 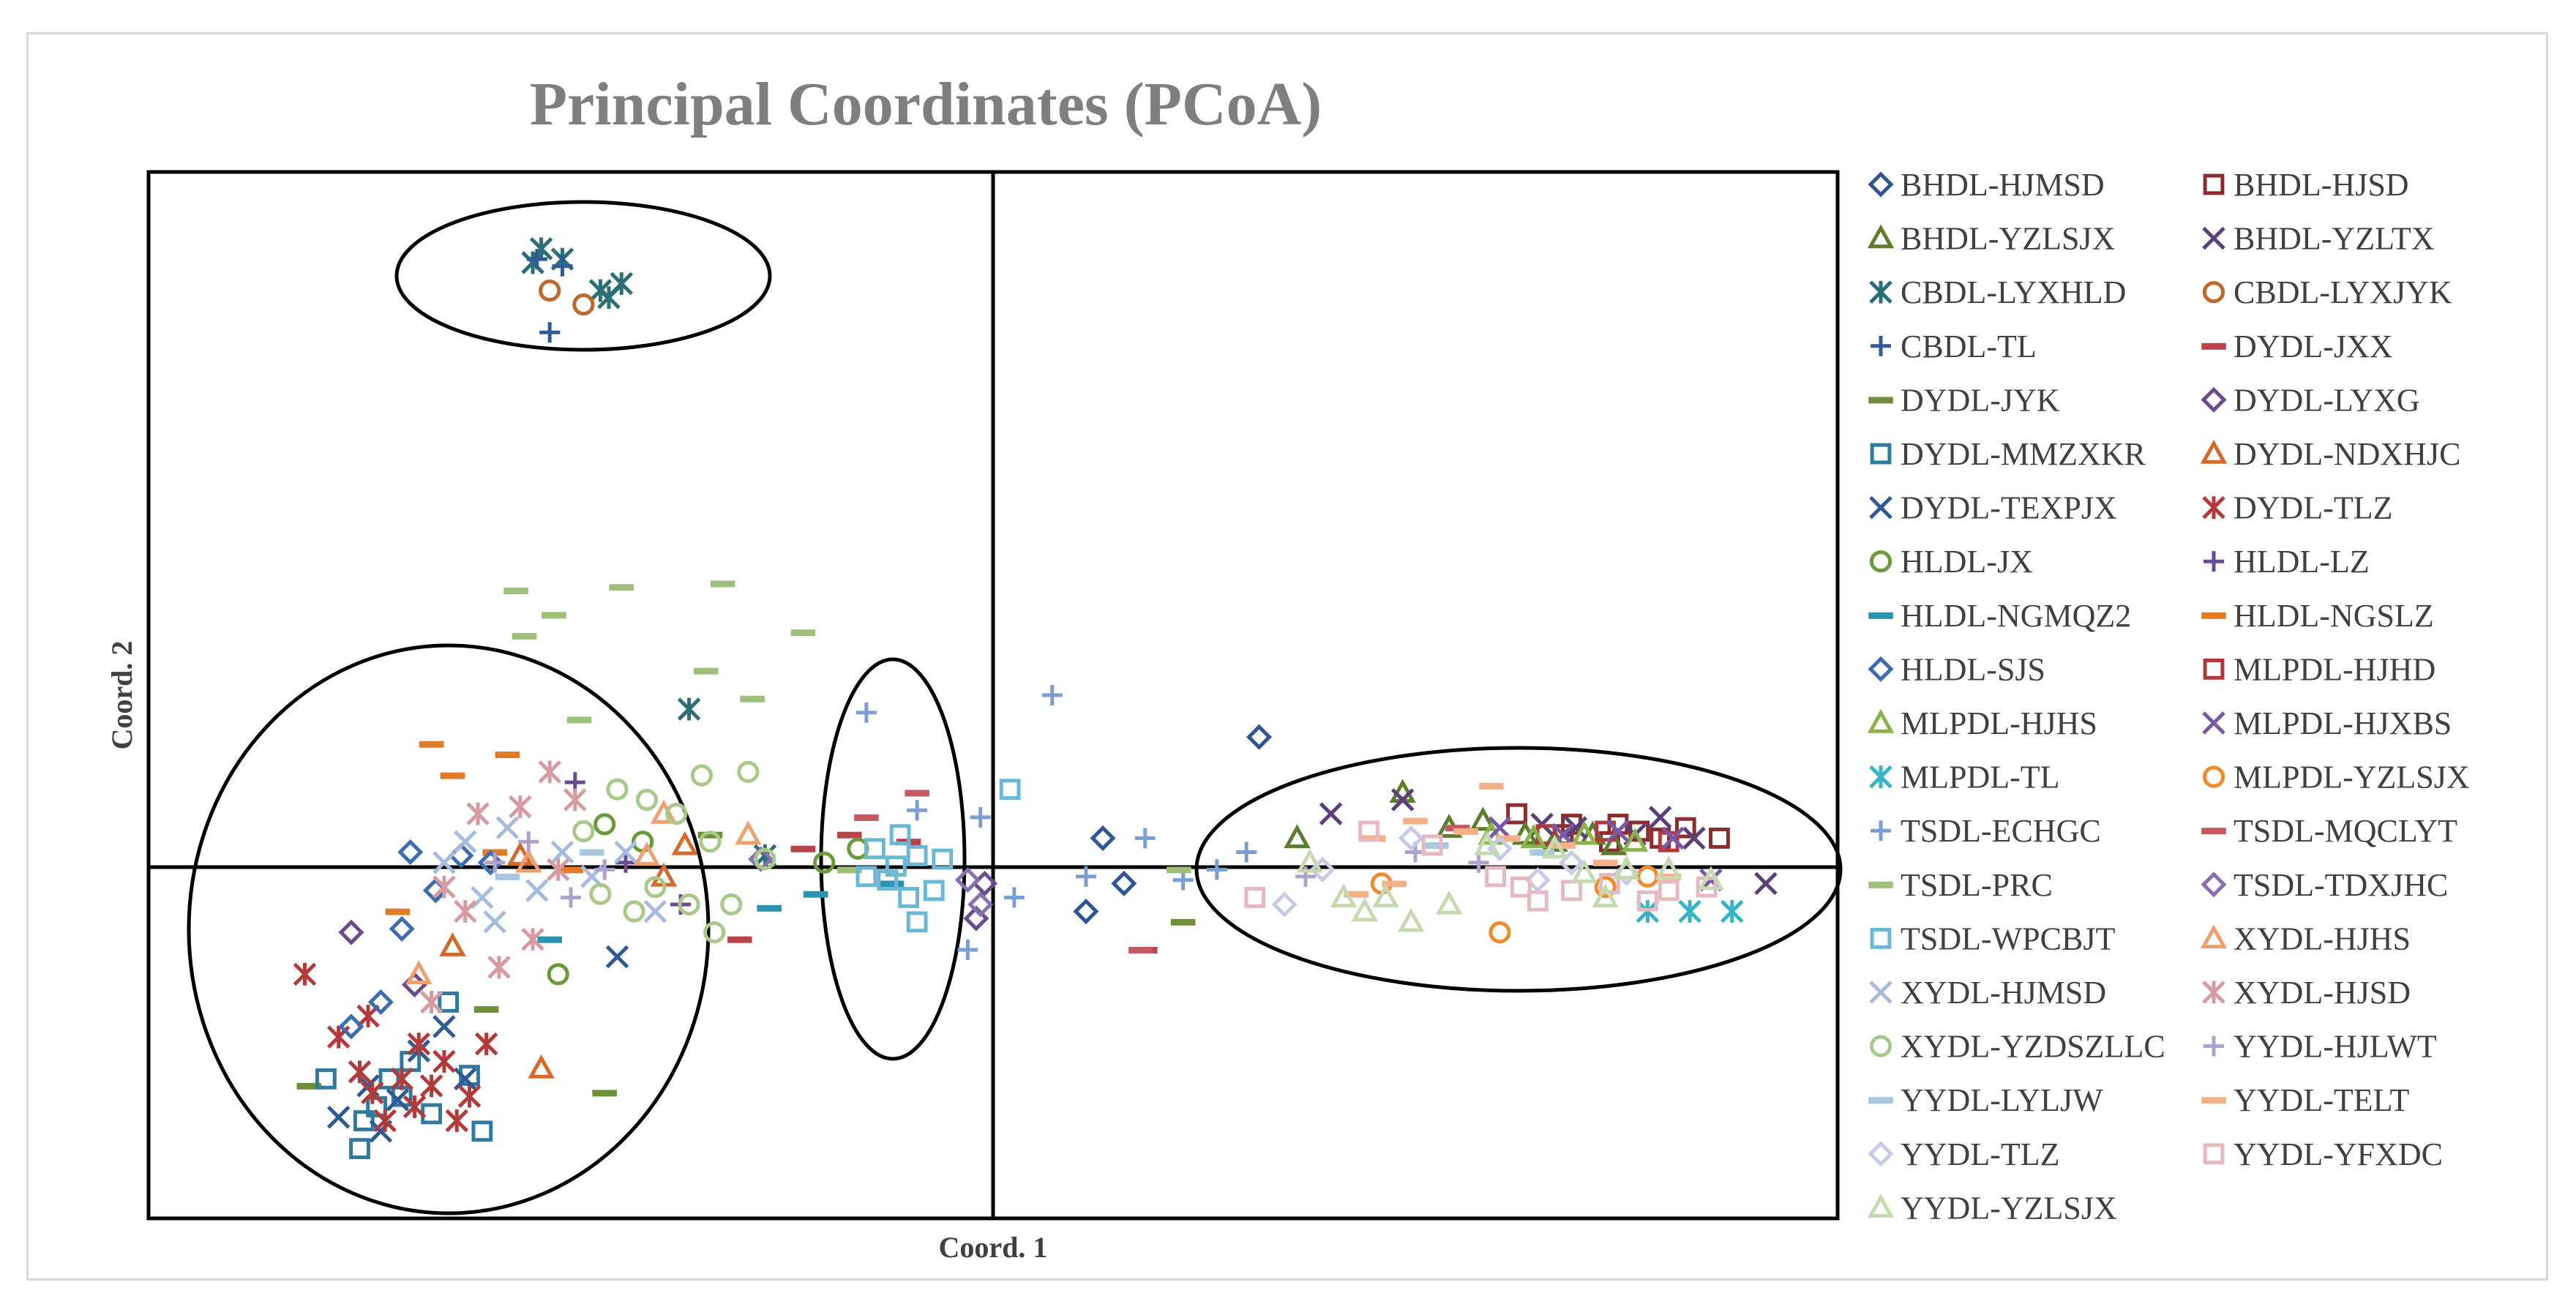 What do you see at coordinates (2214, 1046) in the screenshot?
I see `legend-marker-yydl-hjlwt` at bounding box center [2214, 1046].